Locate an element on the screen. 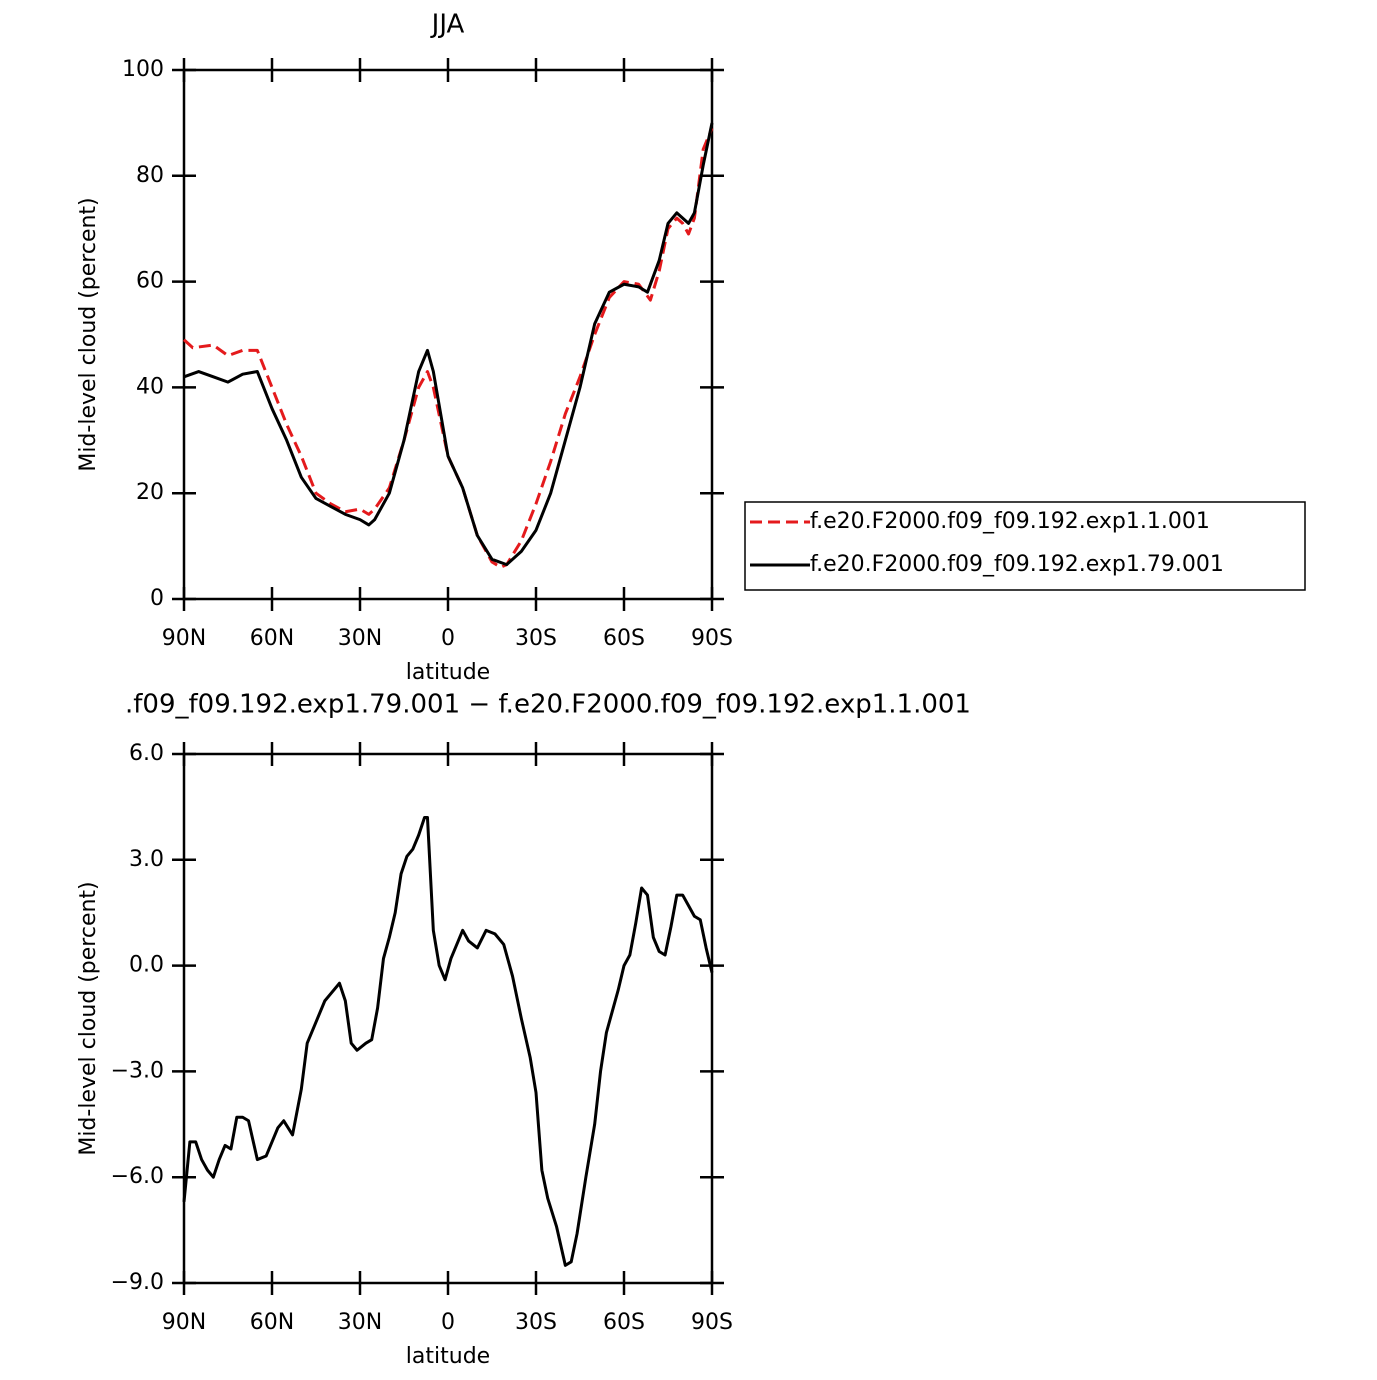  y-tick-label: 60 is located at coordinates (150, 281).